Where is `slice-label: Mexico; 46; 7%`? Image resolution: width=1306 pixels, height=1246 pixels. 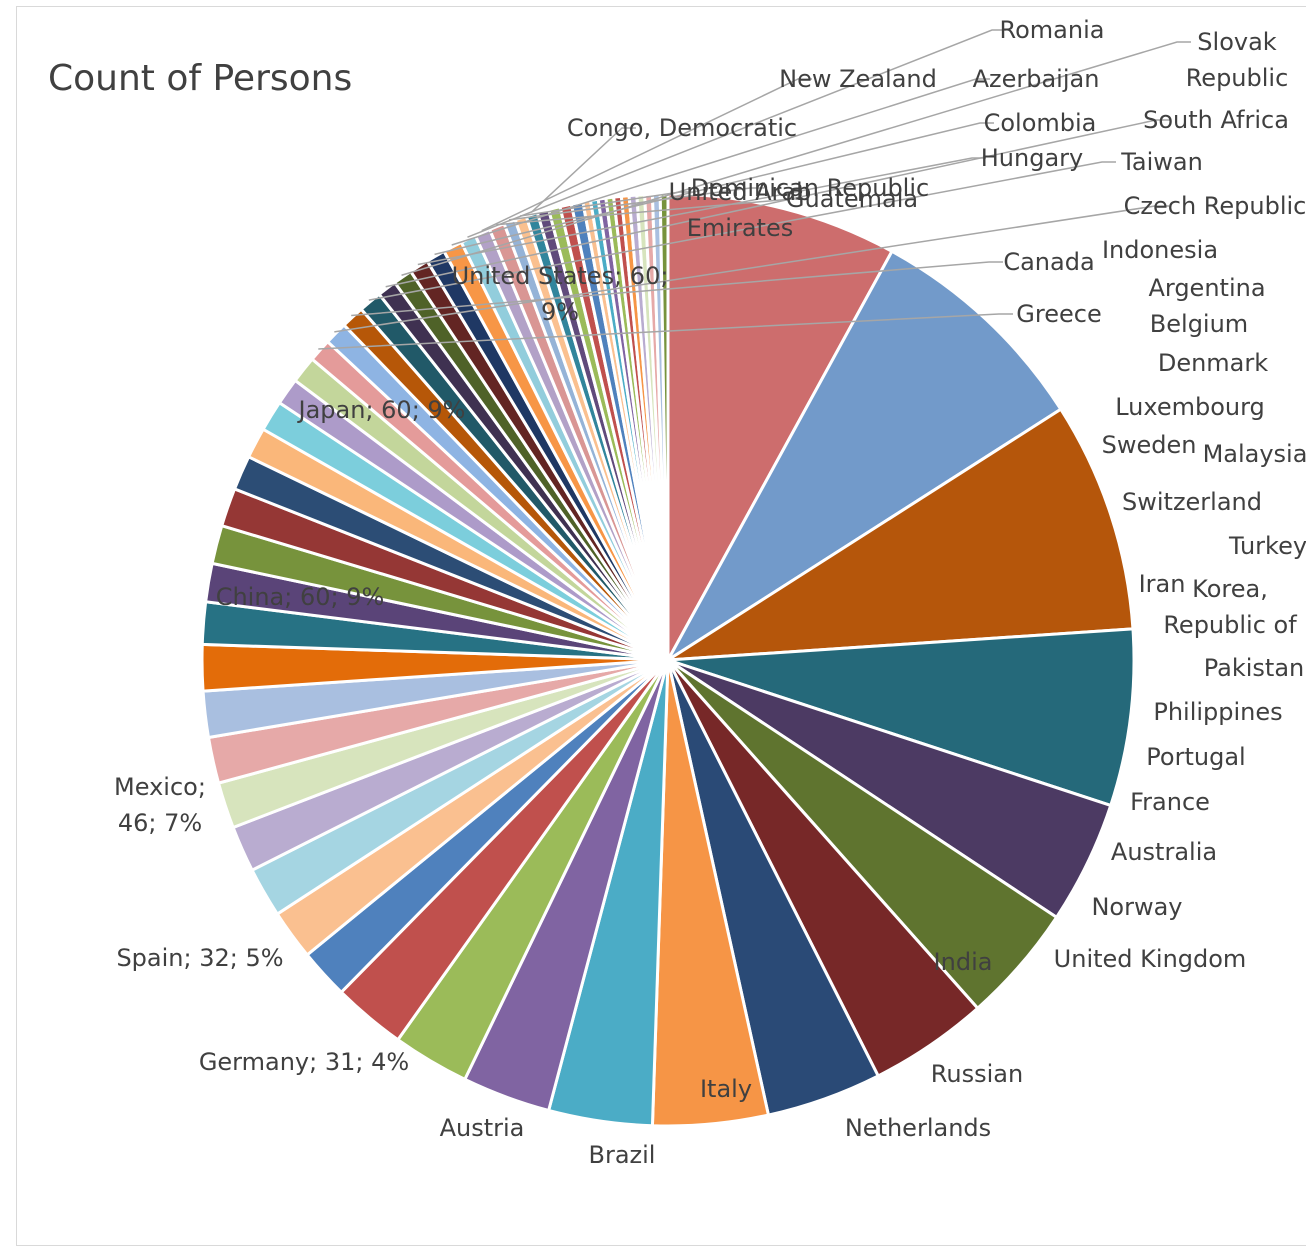 slice-label: Mexico; 46; 7% is located at coordinates (160, 805).